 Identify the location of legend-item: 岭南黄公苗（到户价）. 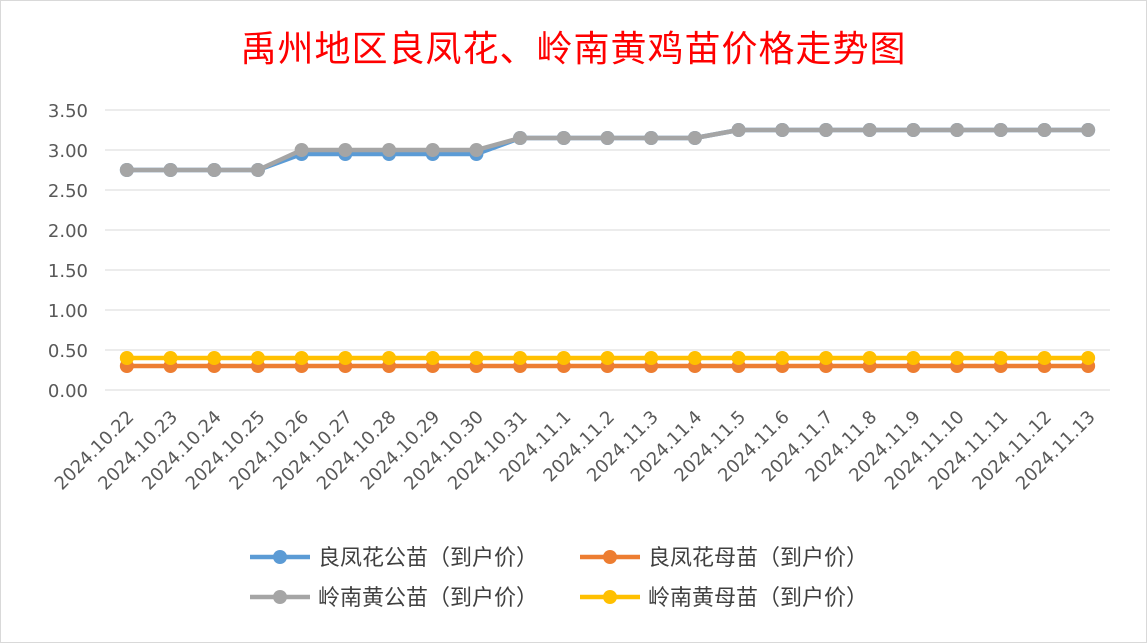
(394, 598).